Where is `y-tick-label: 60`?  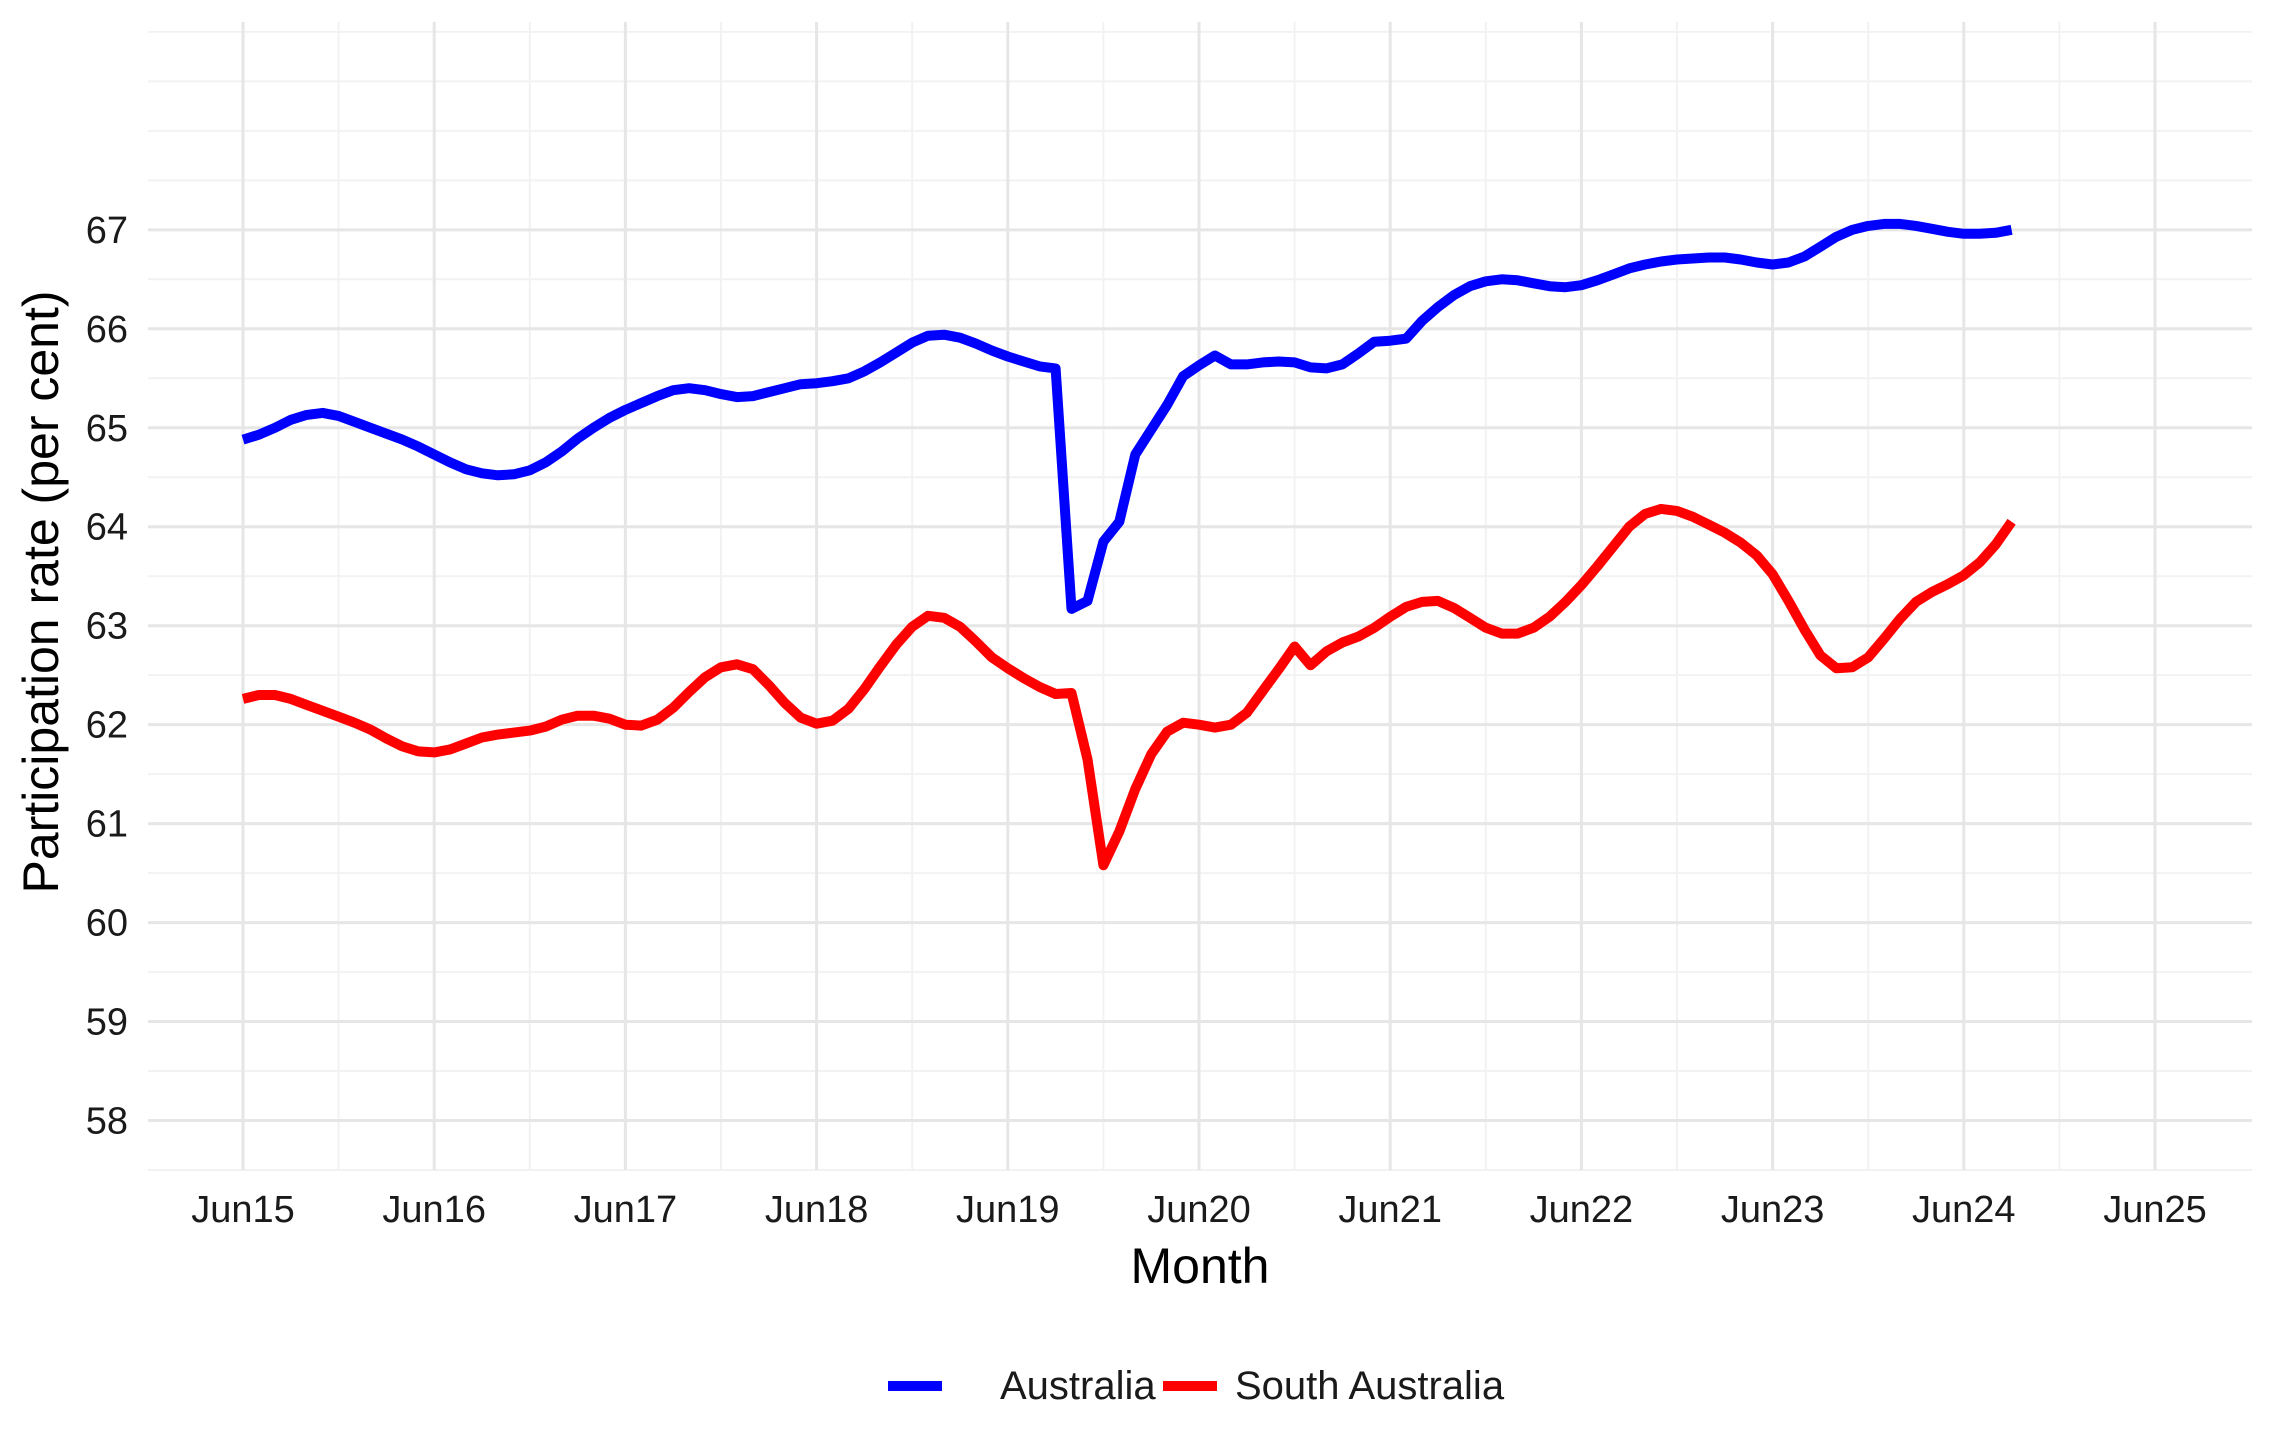
y-tick-label: 60 is located at coordinates (107, 924).